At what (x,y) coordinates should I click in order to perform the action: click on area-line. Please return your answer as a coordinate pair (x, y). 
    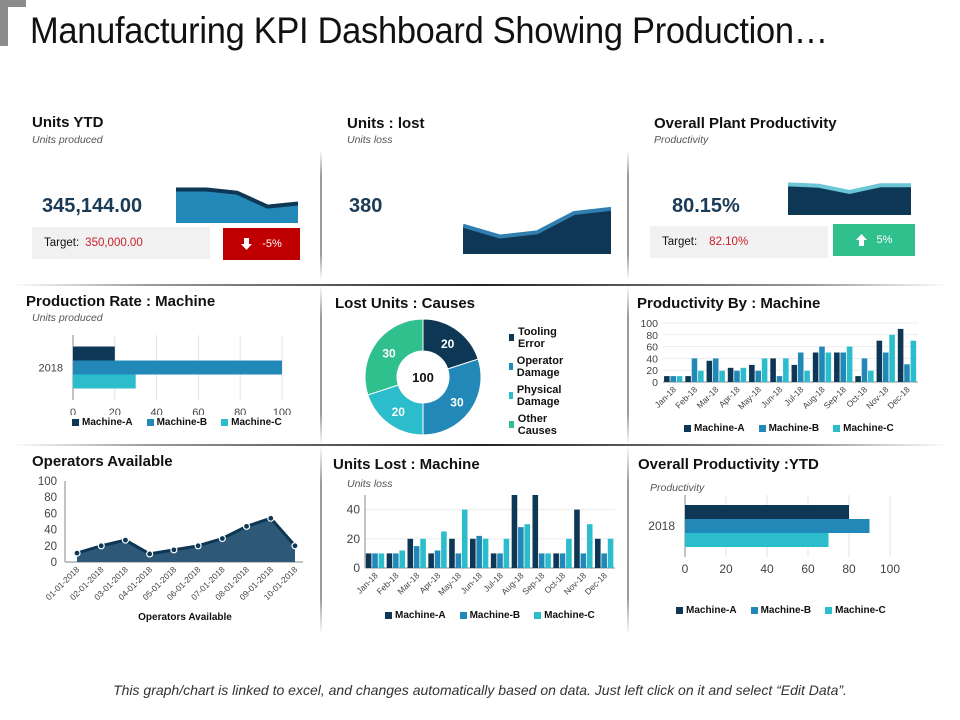
    Looking at the image, I should click on (186, 536).